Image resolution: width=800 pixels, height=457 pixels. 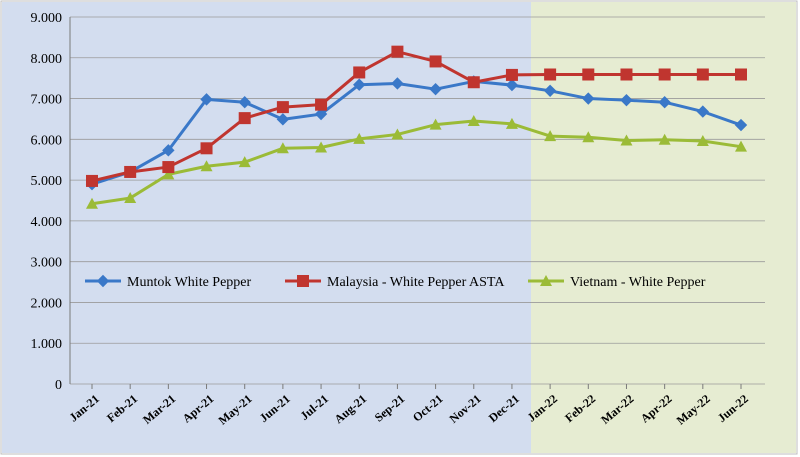 I want to click on legend-label: Malaysia - White Pepper ASTA, so click(x=416, y=282).